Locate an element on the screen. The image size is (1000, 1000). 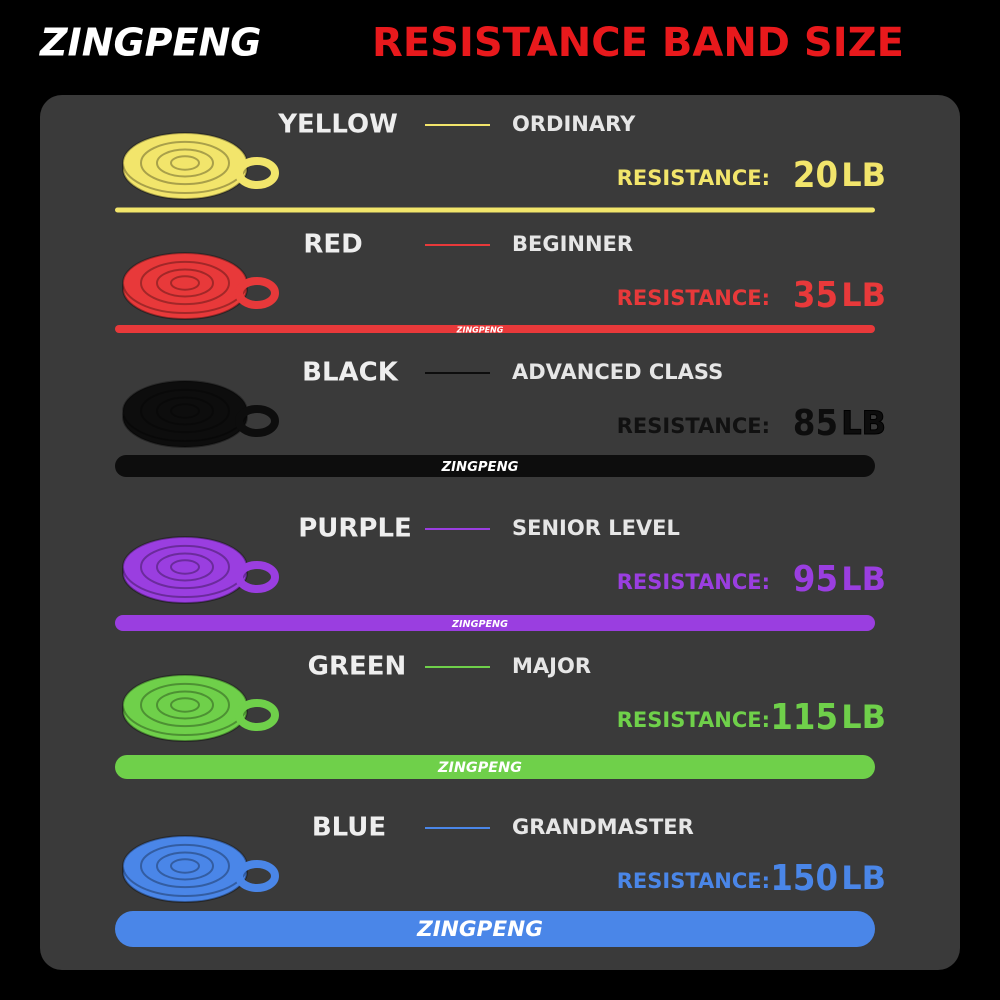
resistance-value: 20 is located at coordinates (815, 175).